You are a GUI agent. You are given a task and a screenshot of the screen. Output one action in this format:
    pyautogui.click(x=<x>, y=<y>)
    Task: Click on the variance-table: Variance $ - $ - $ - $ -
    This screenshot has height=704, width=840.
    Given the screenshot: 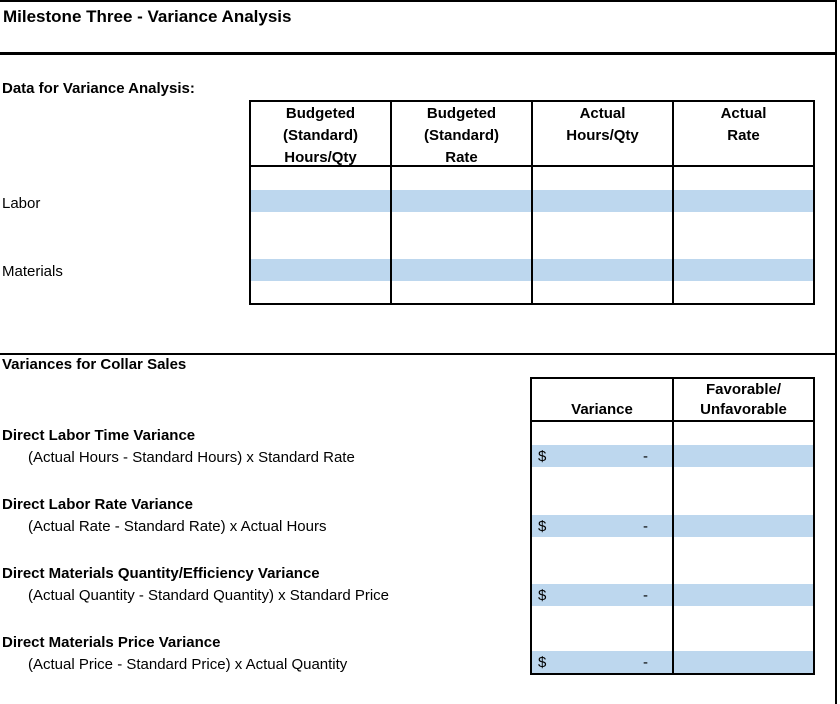 What is the action you would take?
    pyautogui.click(x=672, y=526)
    